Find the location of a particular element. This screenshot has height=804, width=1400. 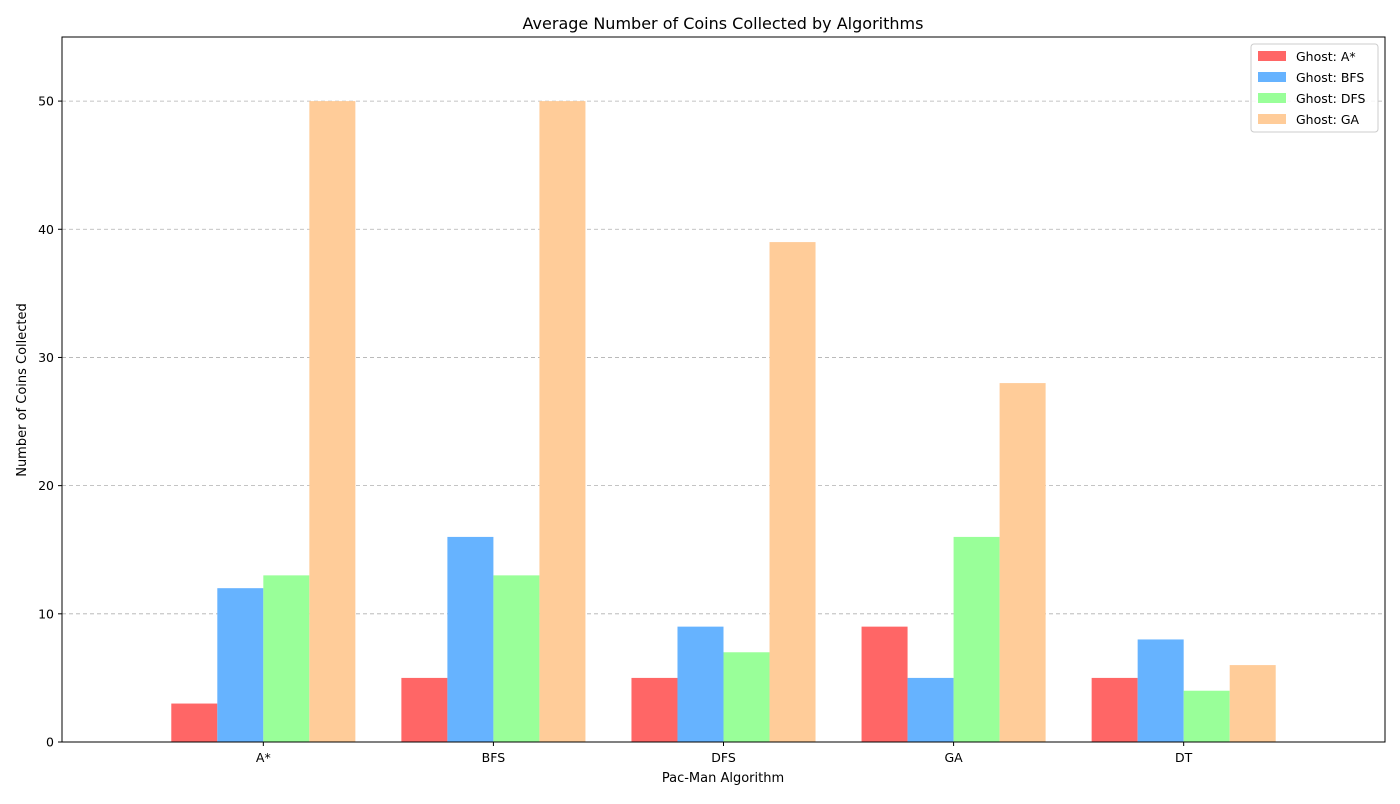

x-axis-label: Pac-Man Algorithm is located at coordinates (723, 778).